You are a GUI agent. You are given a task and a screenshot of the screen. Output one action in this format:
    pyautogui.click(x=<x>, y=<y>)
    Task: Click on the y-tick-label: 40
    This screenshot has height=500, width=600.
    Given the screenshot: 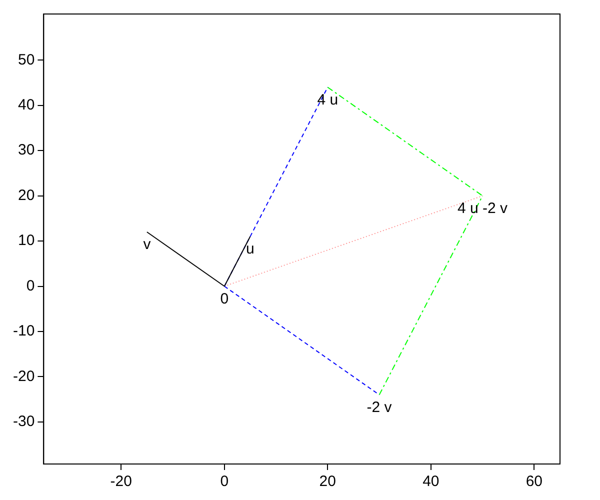 What is the action you would take?
    pyautogui.click(x=26, y=105)
    